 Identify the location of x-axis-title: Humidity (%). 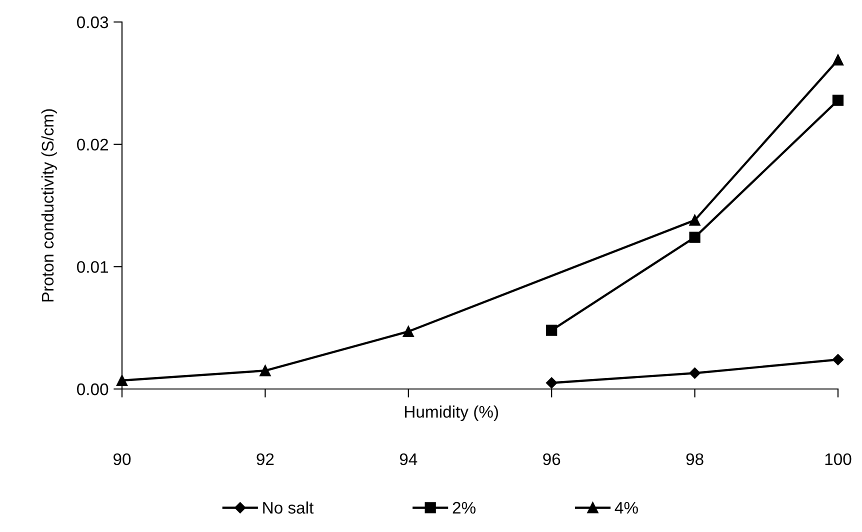
(451, 414).